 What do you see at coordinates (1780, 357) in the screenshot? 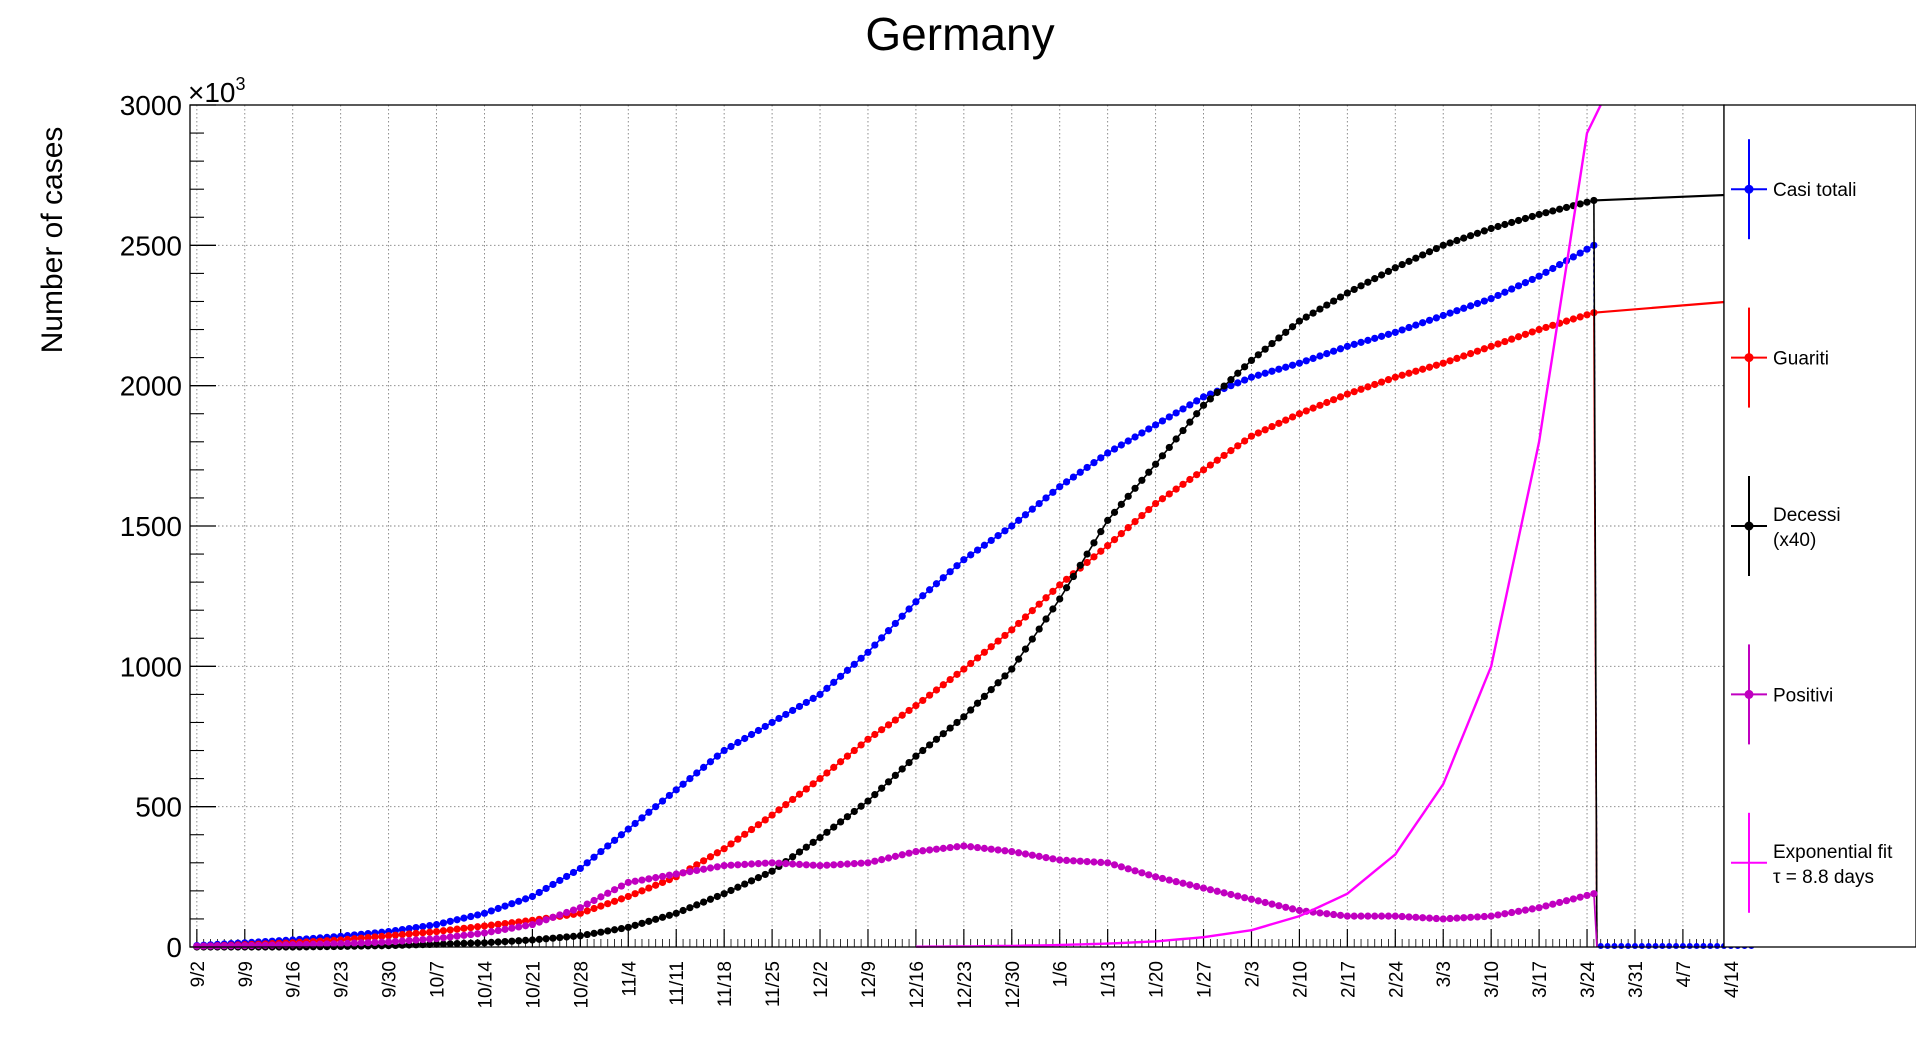
I see `legend-item: Guariti` at bounding box center [1780, 357].